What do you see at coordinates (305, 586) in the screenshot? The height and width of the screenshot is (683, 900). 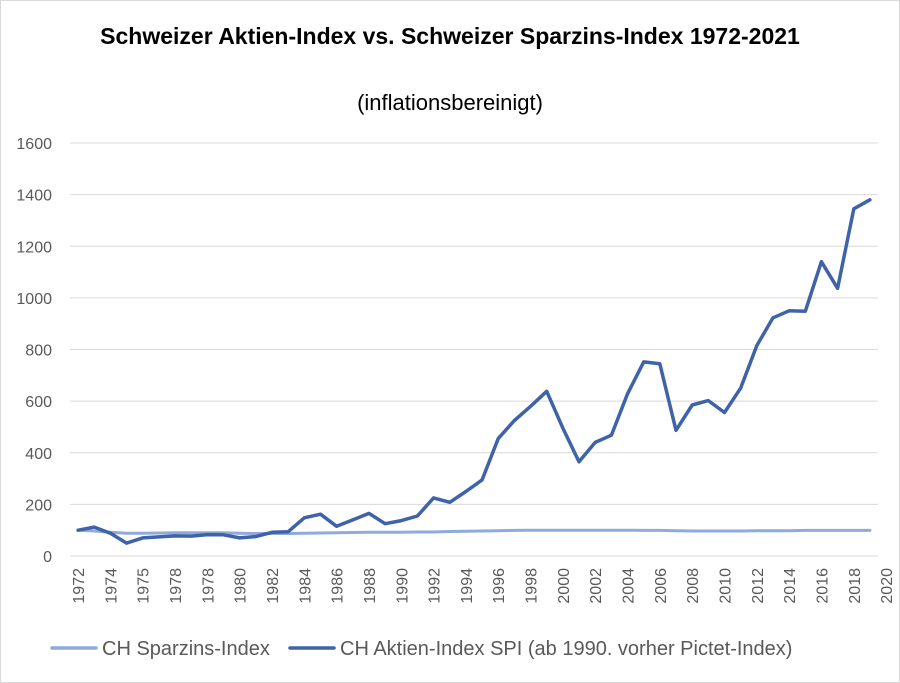 I see `x-tick-label: 1984` at bounding box center [305, 586].